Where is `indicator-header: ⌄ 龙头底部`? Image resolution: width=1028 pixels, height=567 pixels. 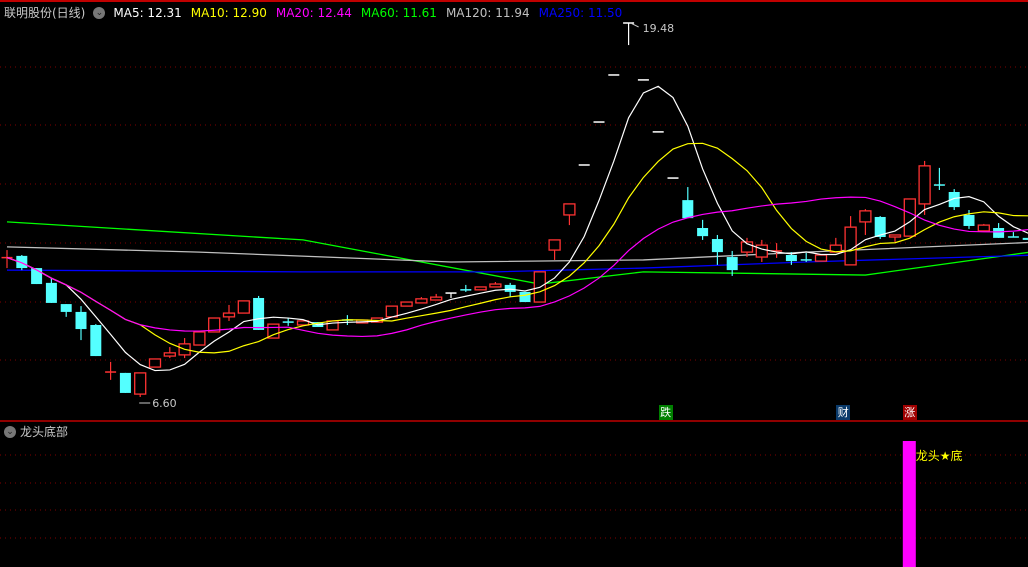 indicator-header: ⌄ 龙头底部 is located at coordinates (36, 431).